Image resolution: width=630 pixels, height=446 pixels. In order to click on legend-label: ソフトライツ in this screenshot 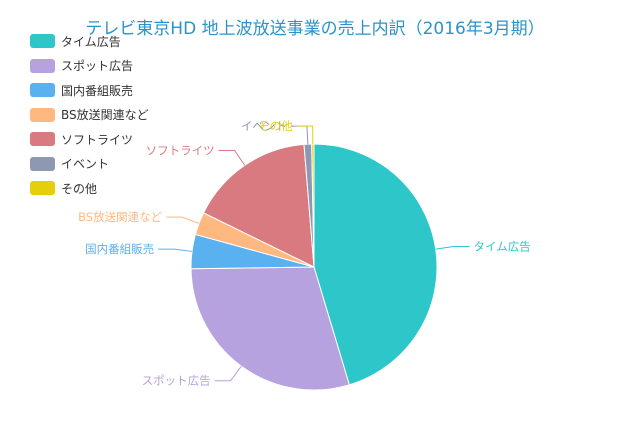, I will do `click(97, 139)`.